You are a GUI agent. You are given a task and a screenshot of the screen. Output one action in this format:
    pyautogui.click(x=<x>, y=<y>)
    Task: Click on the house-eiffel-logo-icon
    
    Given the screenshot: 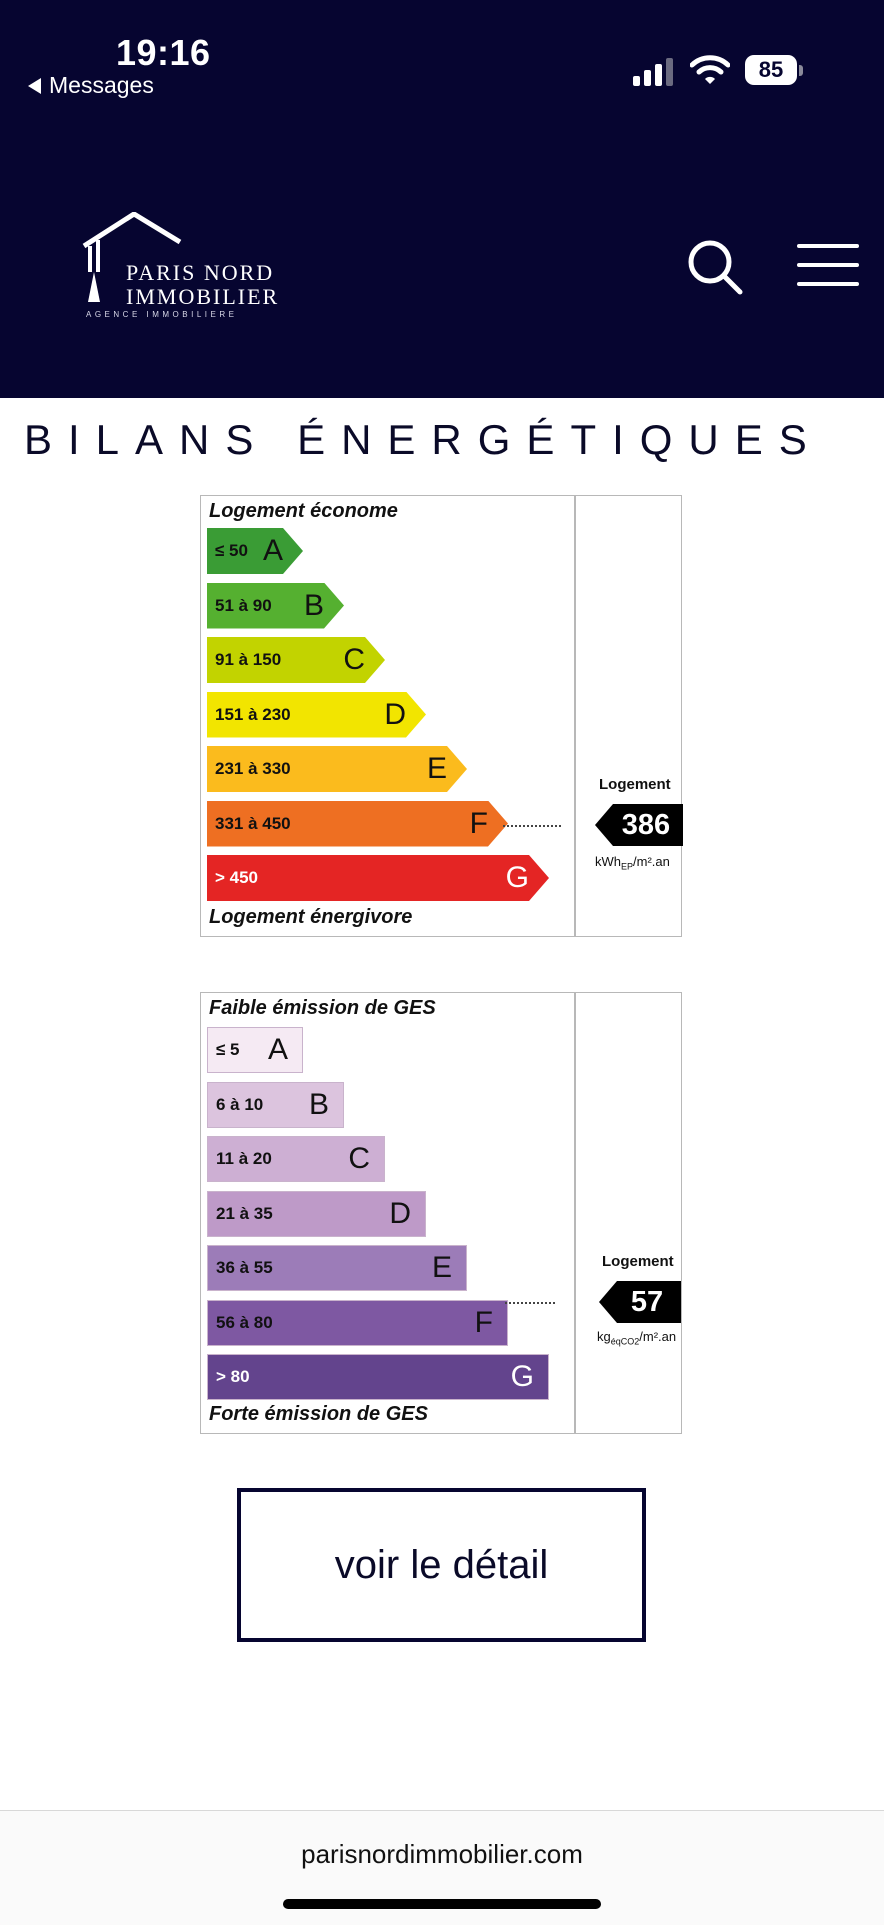 What is the action you would take?
    pyautogui.click(x=132, y=257)
    